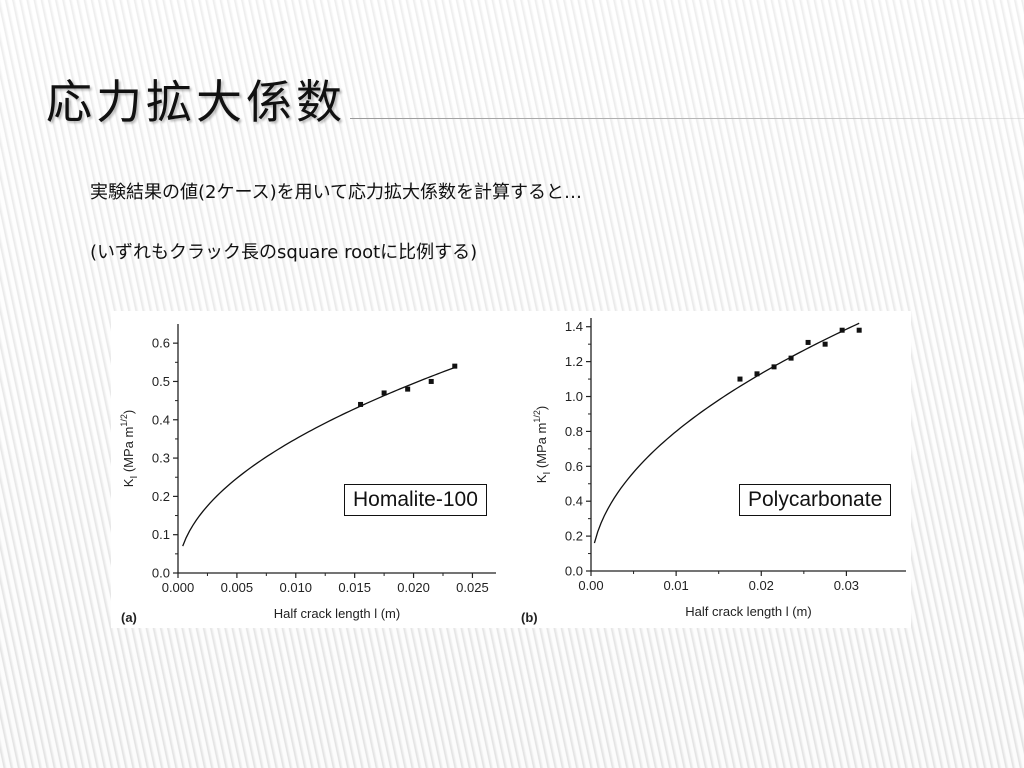  What do you see at coordinates (161, 534) in the screenshot?
I see `y-tick-label: 0.1` at bounding box center [161, 534].